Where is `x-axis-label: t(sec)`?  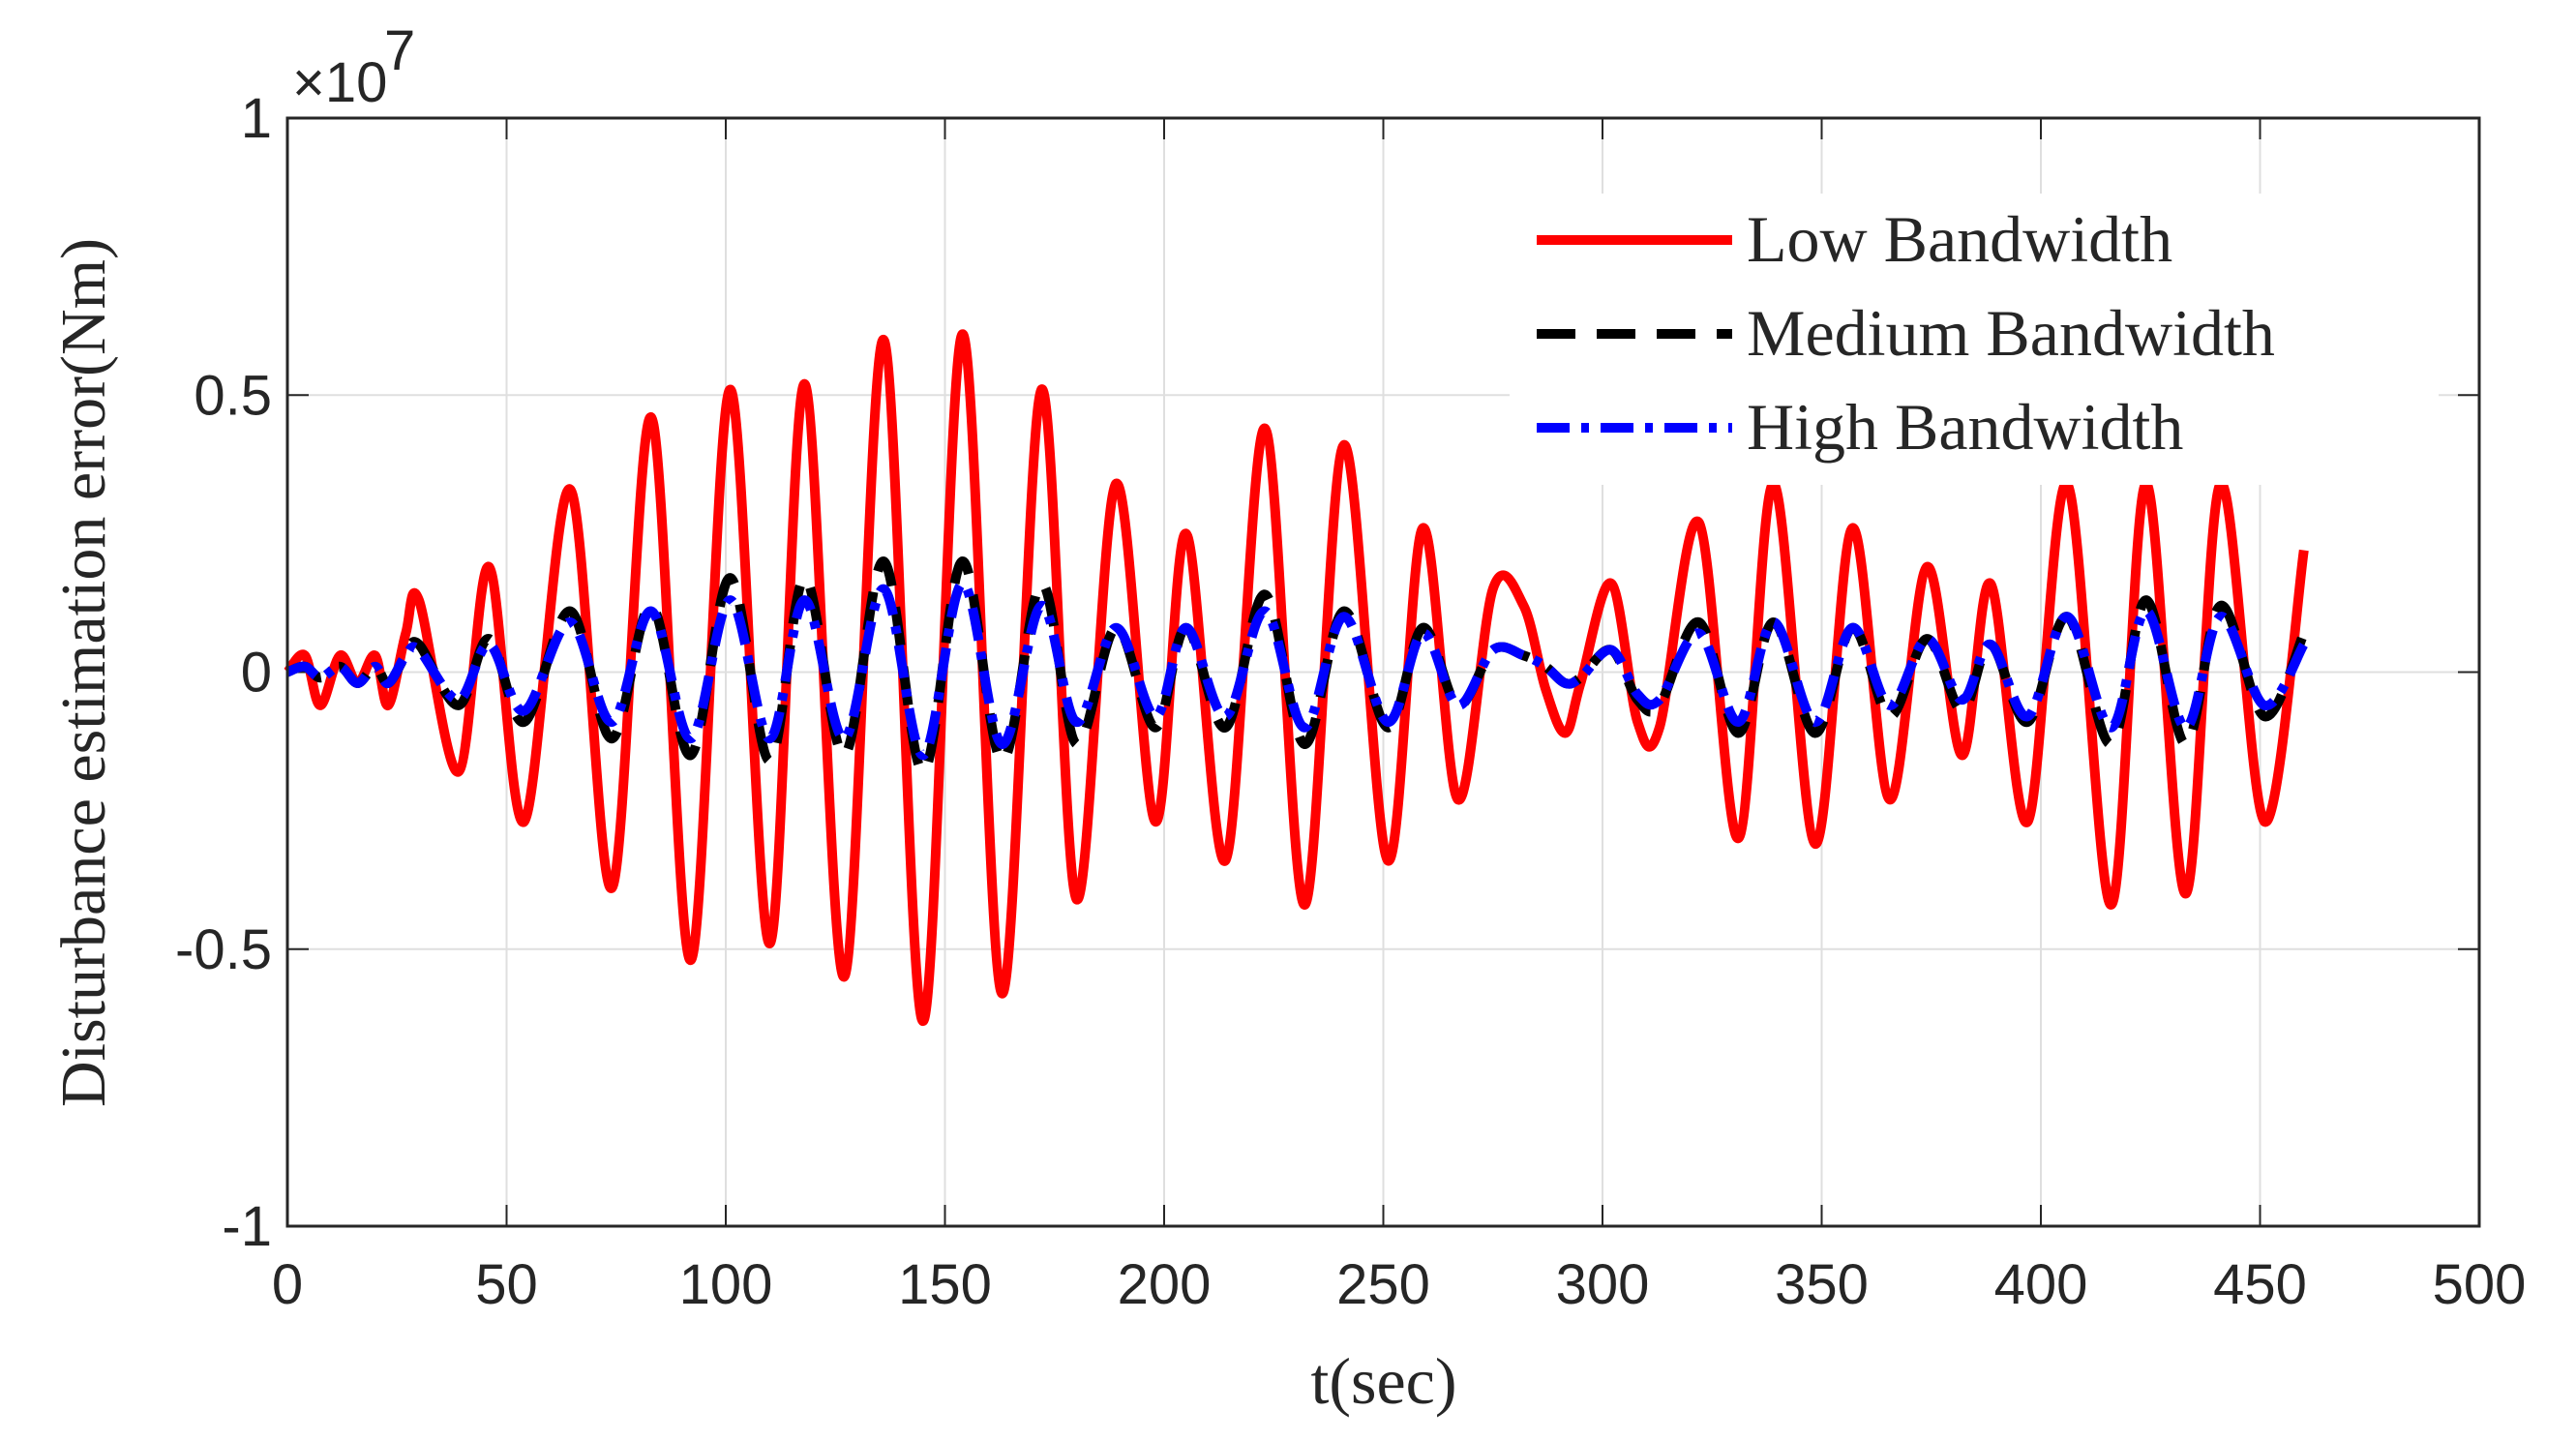
x-axis-label: t(sec) is located at coordinates (1383, 1381).